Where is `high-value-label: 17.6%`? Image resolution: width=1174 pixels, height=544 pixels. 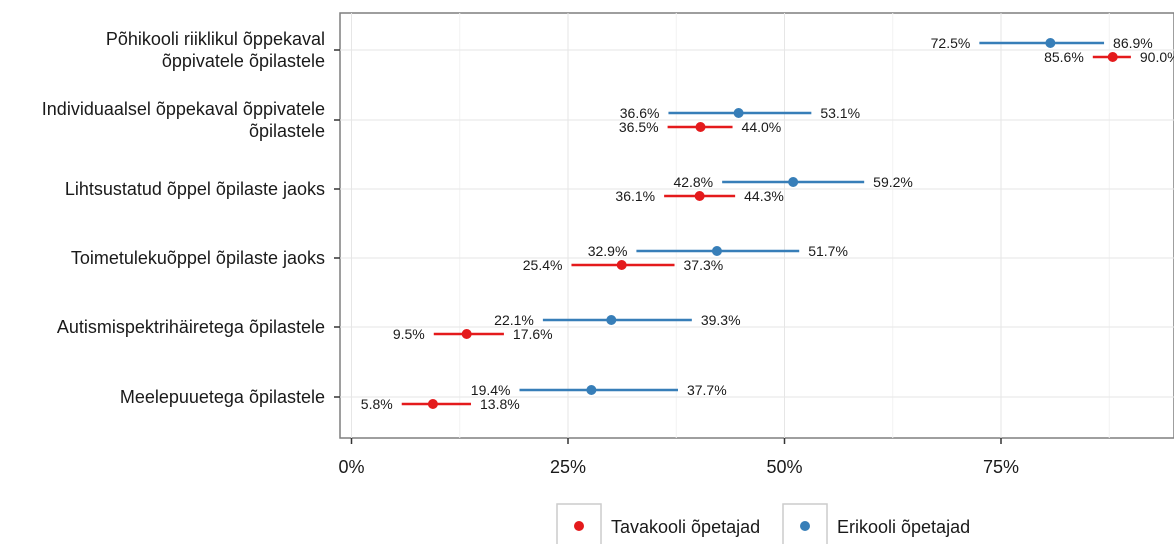 high-value-label: 17.6% is located at coordinates (533, 334).